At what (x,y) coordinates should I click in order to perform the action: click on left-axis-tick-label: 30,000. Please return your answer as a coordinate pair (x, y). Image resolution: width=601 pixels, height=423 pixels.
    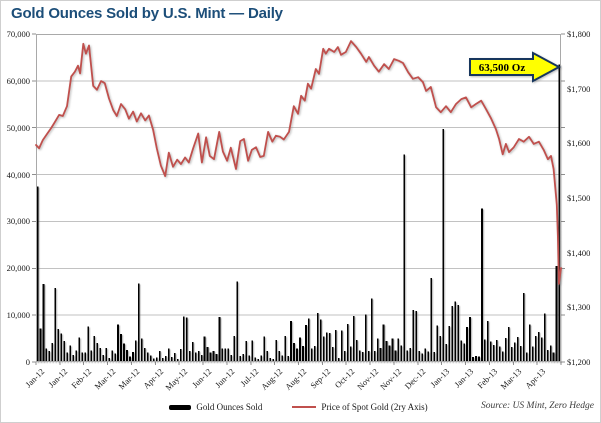
    Looking at the image, I should click on (18, 221).